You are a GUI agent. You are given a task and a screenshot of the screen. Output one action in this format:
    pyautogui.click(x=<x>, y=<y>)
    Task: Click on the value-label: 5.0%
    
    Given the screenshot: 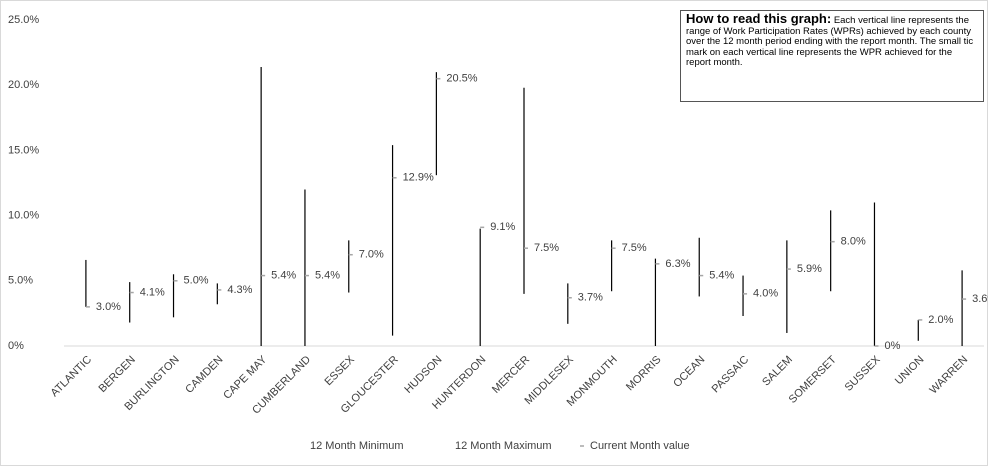 What is the action you would take?
    pyautogui.click(x=196, y=281)
    